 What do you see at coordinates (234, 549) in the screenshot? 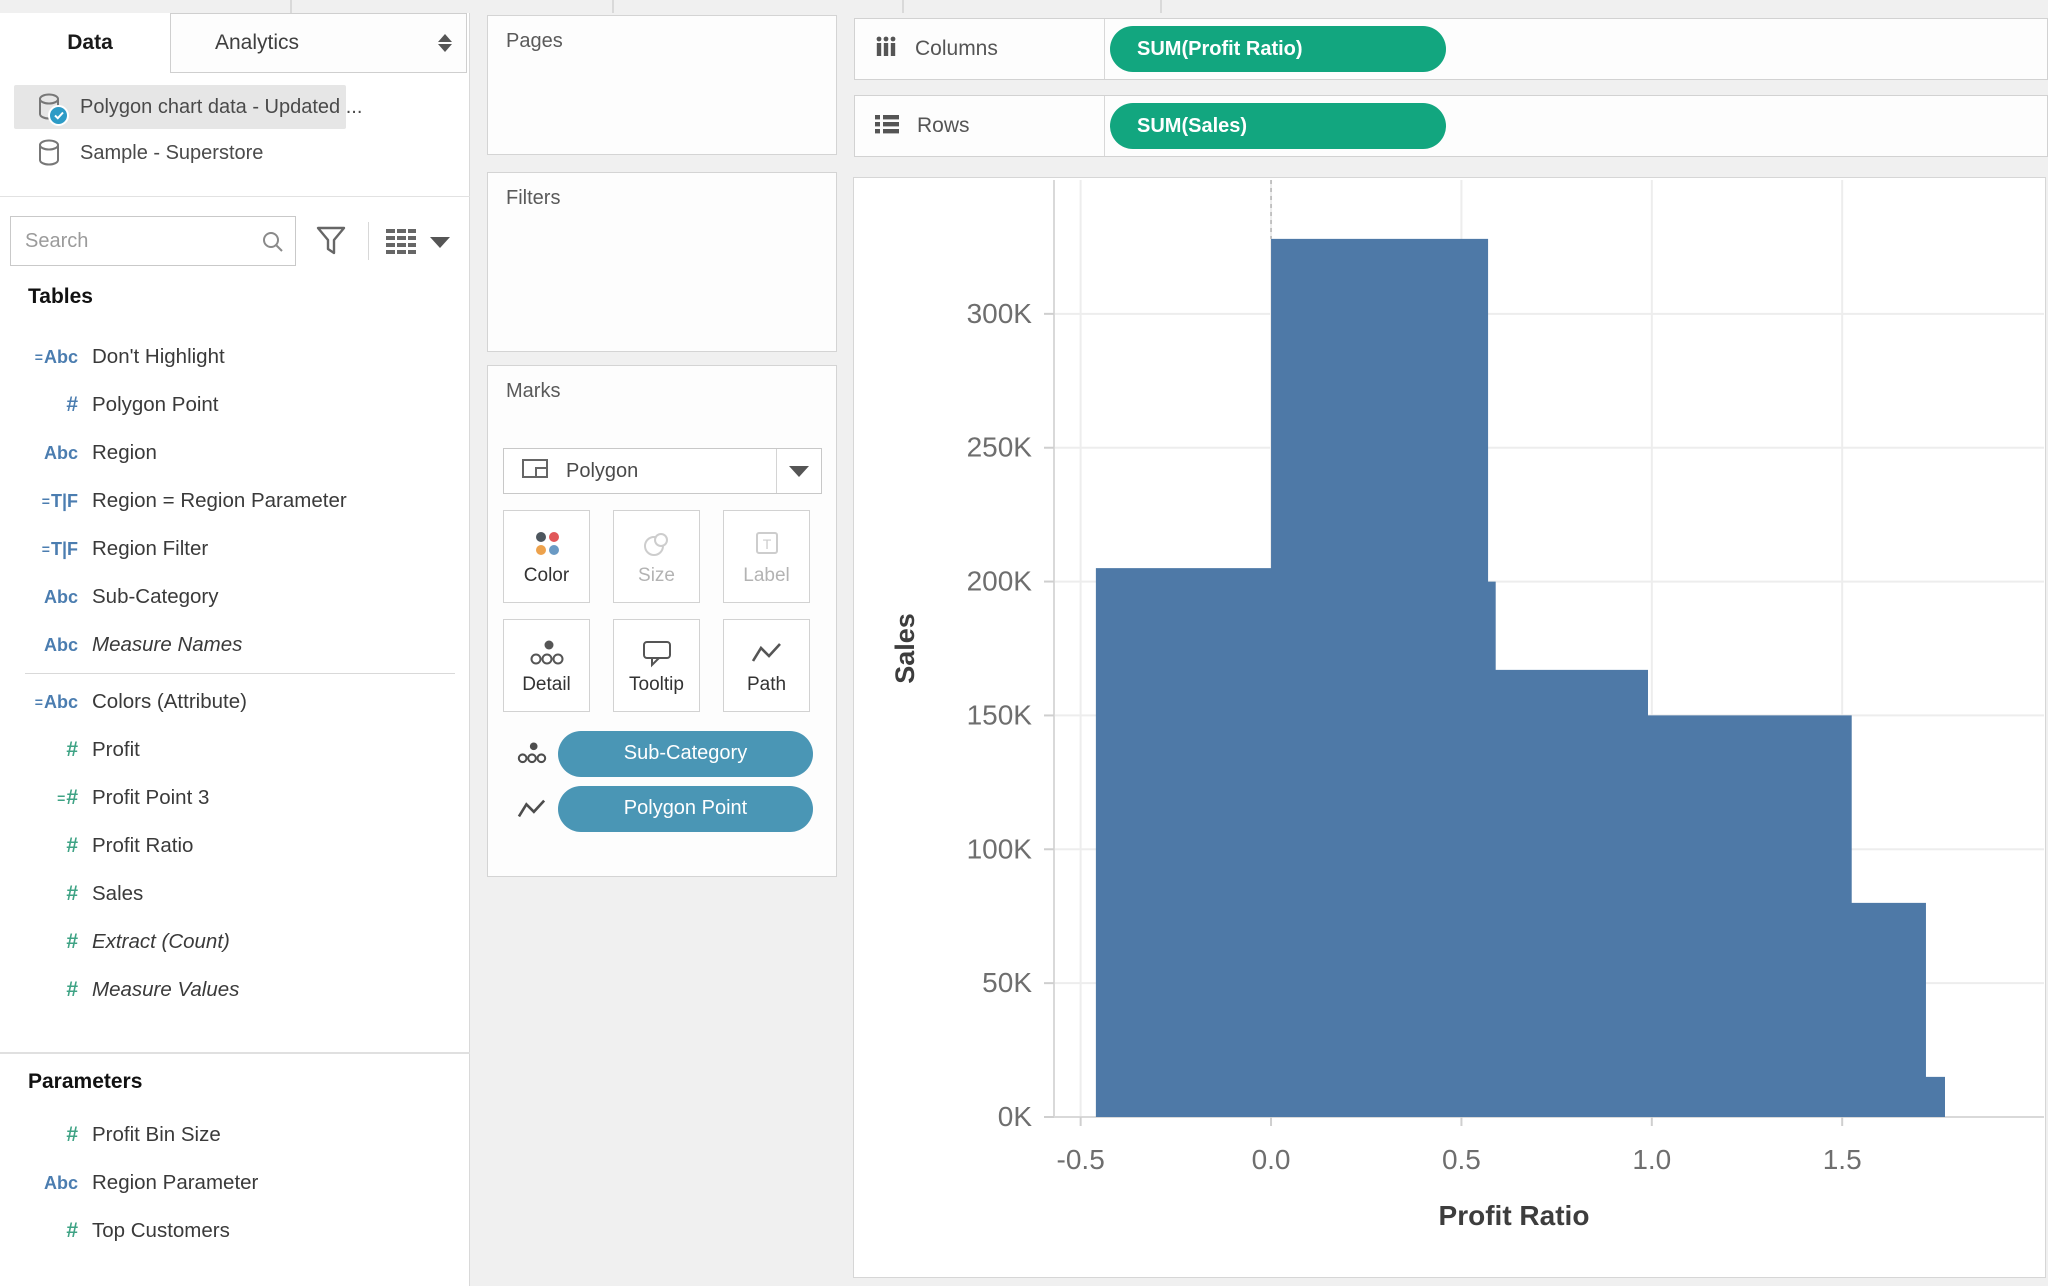
I see `field-item: =T|F Region Filter` at bounding box center [234, 549].